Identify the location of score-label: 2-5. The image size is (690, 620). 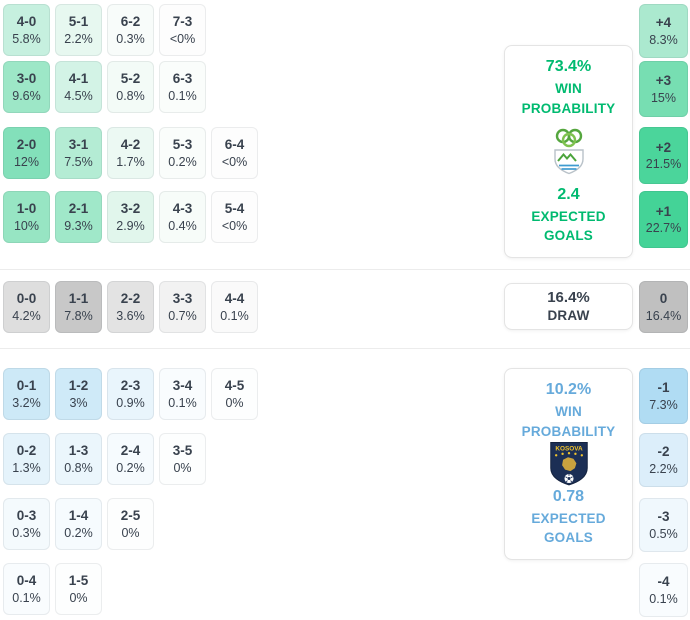
(130, 516).